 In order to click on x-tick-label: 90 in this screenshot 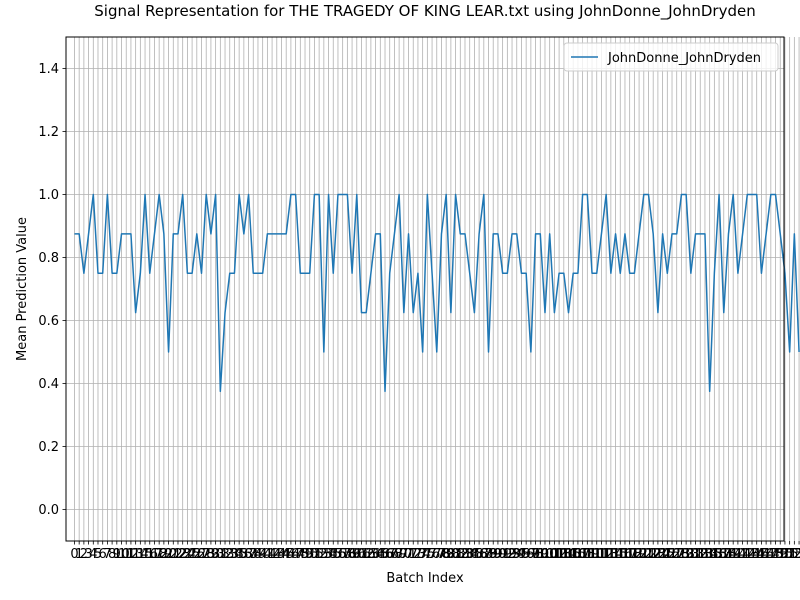, I will do `click(498, 554)`.